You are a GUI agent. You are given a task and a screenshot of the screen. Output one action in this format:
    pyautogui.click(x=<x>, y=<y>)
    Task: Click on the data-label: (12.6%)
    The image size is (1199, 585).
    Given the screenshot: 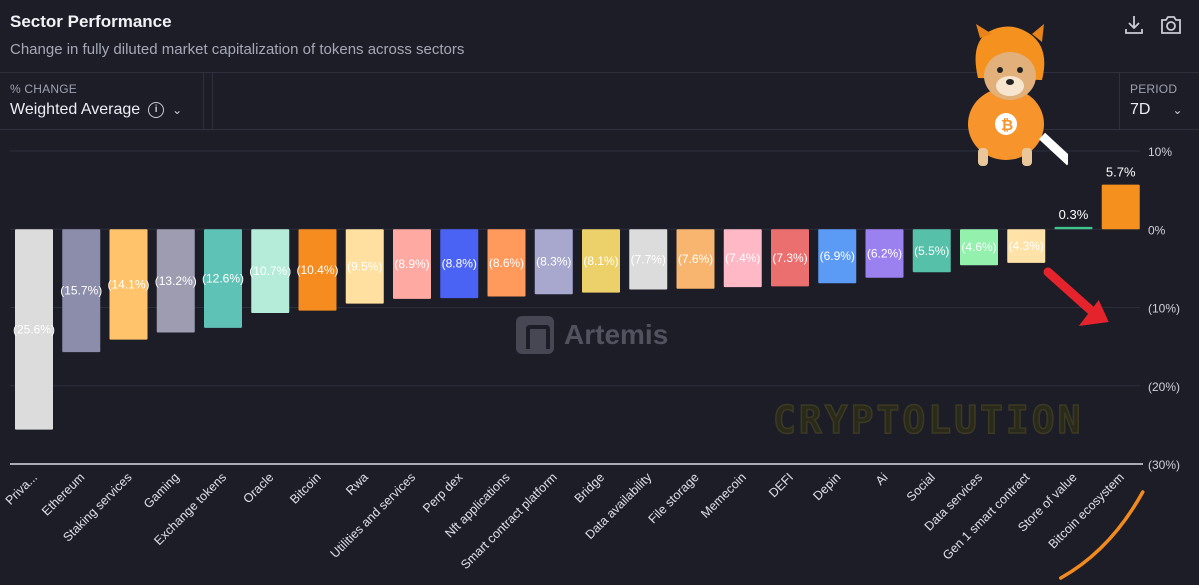 What is the action you would take?
    pyautogui.click(x=223, y=279)
    